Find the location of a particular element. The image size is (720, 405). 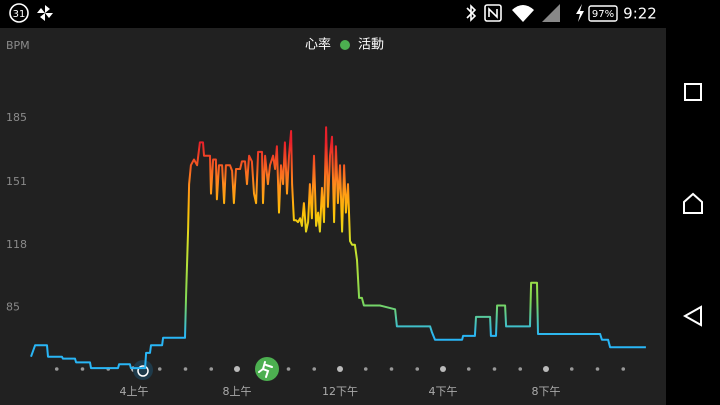

legend-label: 心率 is located at coordinates (318, 45).